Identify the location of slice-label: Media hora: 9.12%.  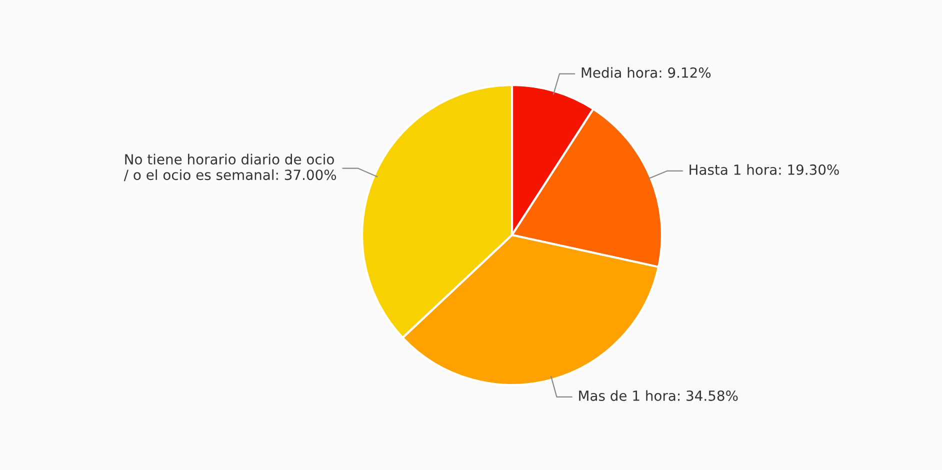
(646, 72).